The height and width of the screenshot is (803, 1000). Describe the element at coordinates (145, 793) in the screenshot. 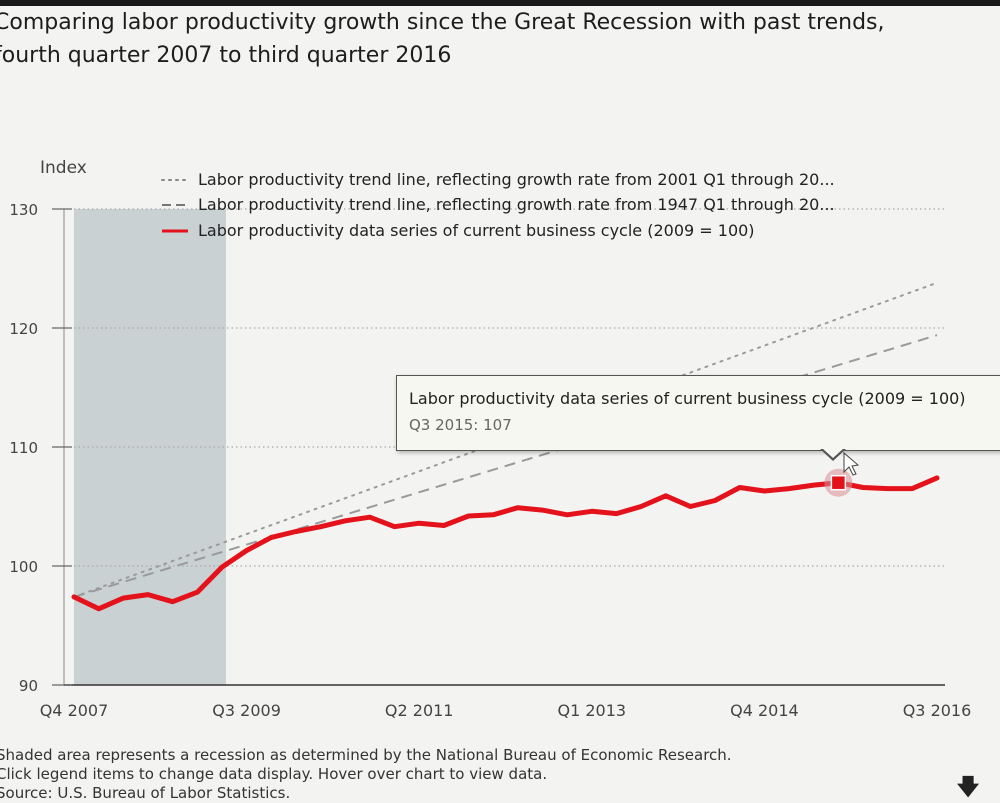

I see `source-note: Source: U.S. Bureau of Labor Statistics.` at that location.